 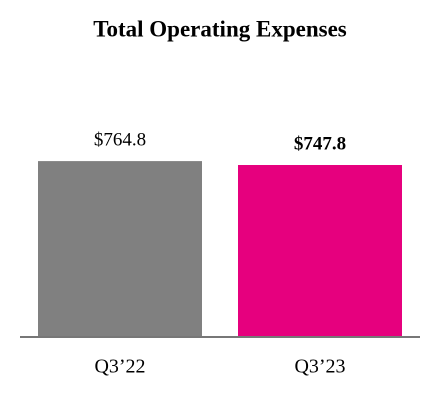 What do you see at coordinates (119, 367) in the screenshot?
I see `x-tick-label: Q3’22` at bounding box center [119, 367].